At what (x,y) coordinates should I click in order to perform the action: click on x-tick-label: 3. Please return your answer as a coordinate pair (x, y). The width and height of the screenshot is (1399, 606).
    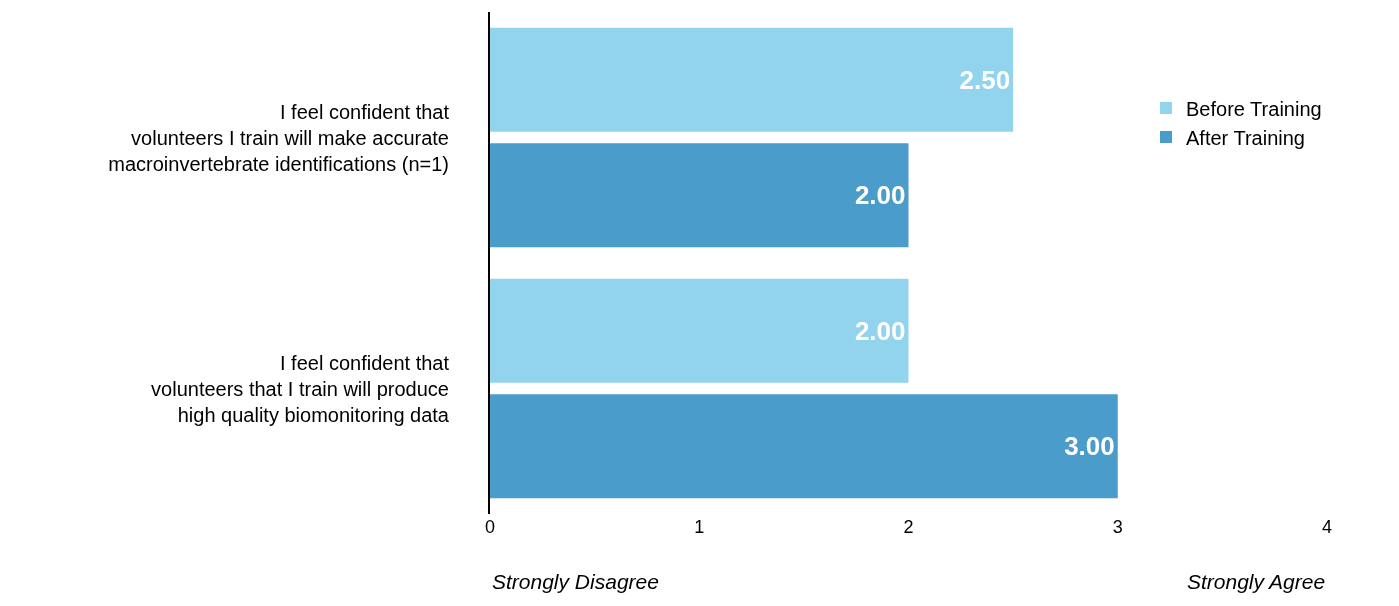
    Looking at the image, I should click on (1117, 527).